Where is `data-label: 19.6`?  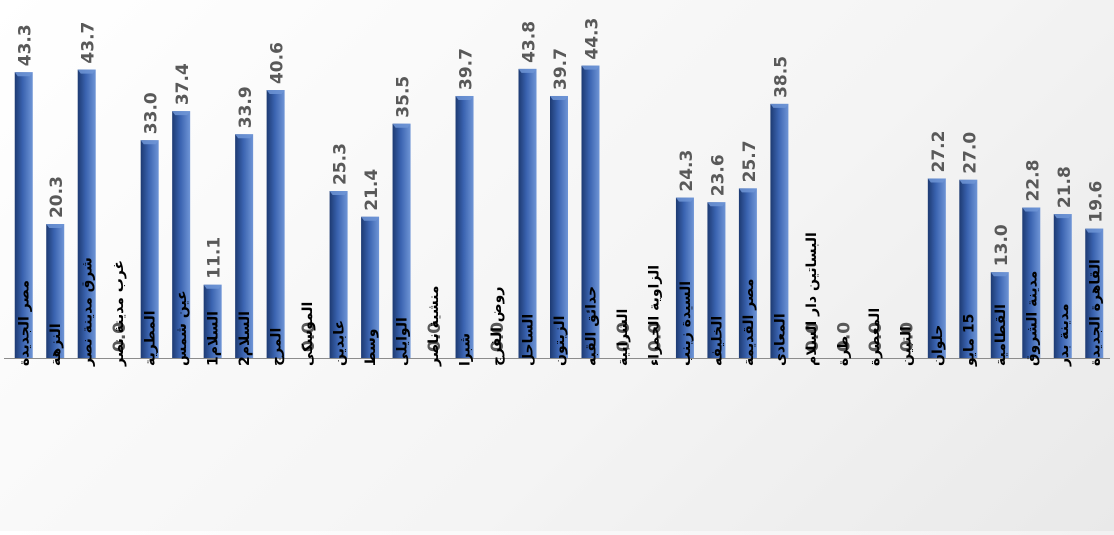
data-label: 19.6 is located at coordinates (1096, 202).